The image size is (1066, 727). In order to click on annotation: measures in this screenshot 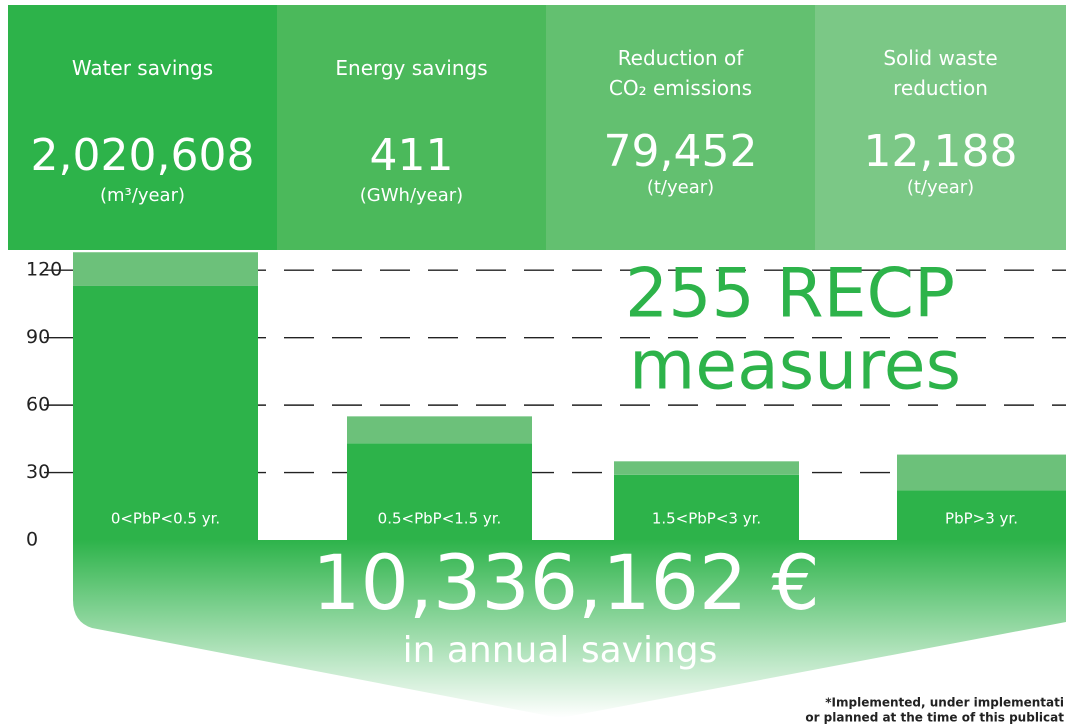, I will do `click(795, 366)`.